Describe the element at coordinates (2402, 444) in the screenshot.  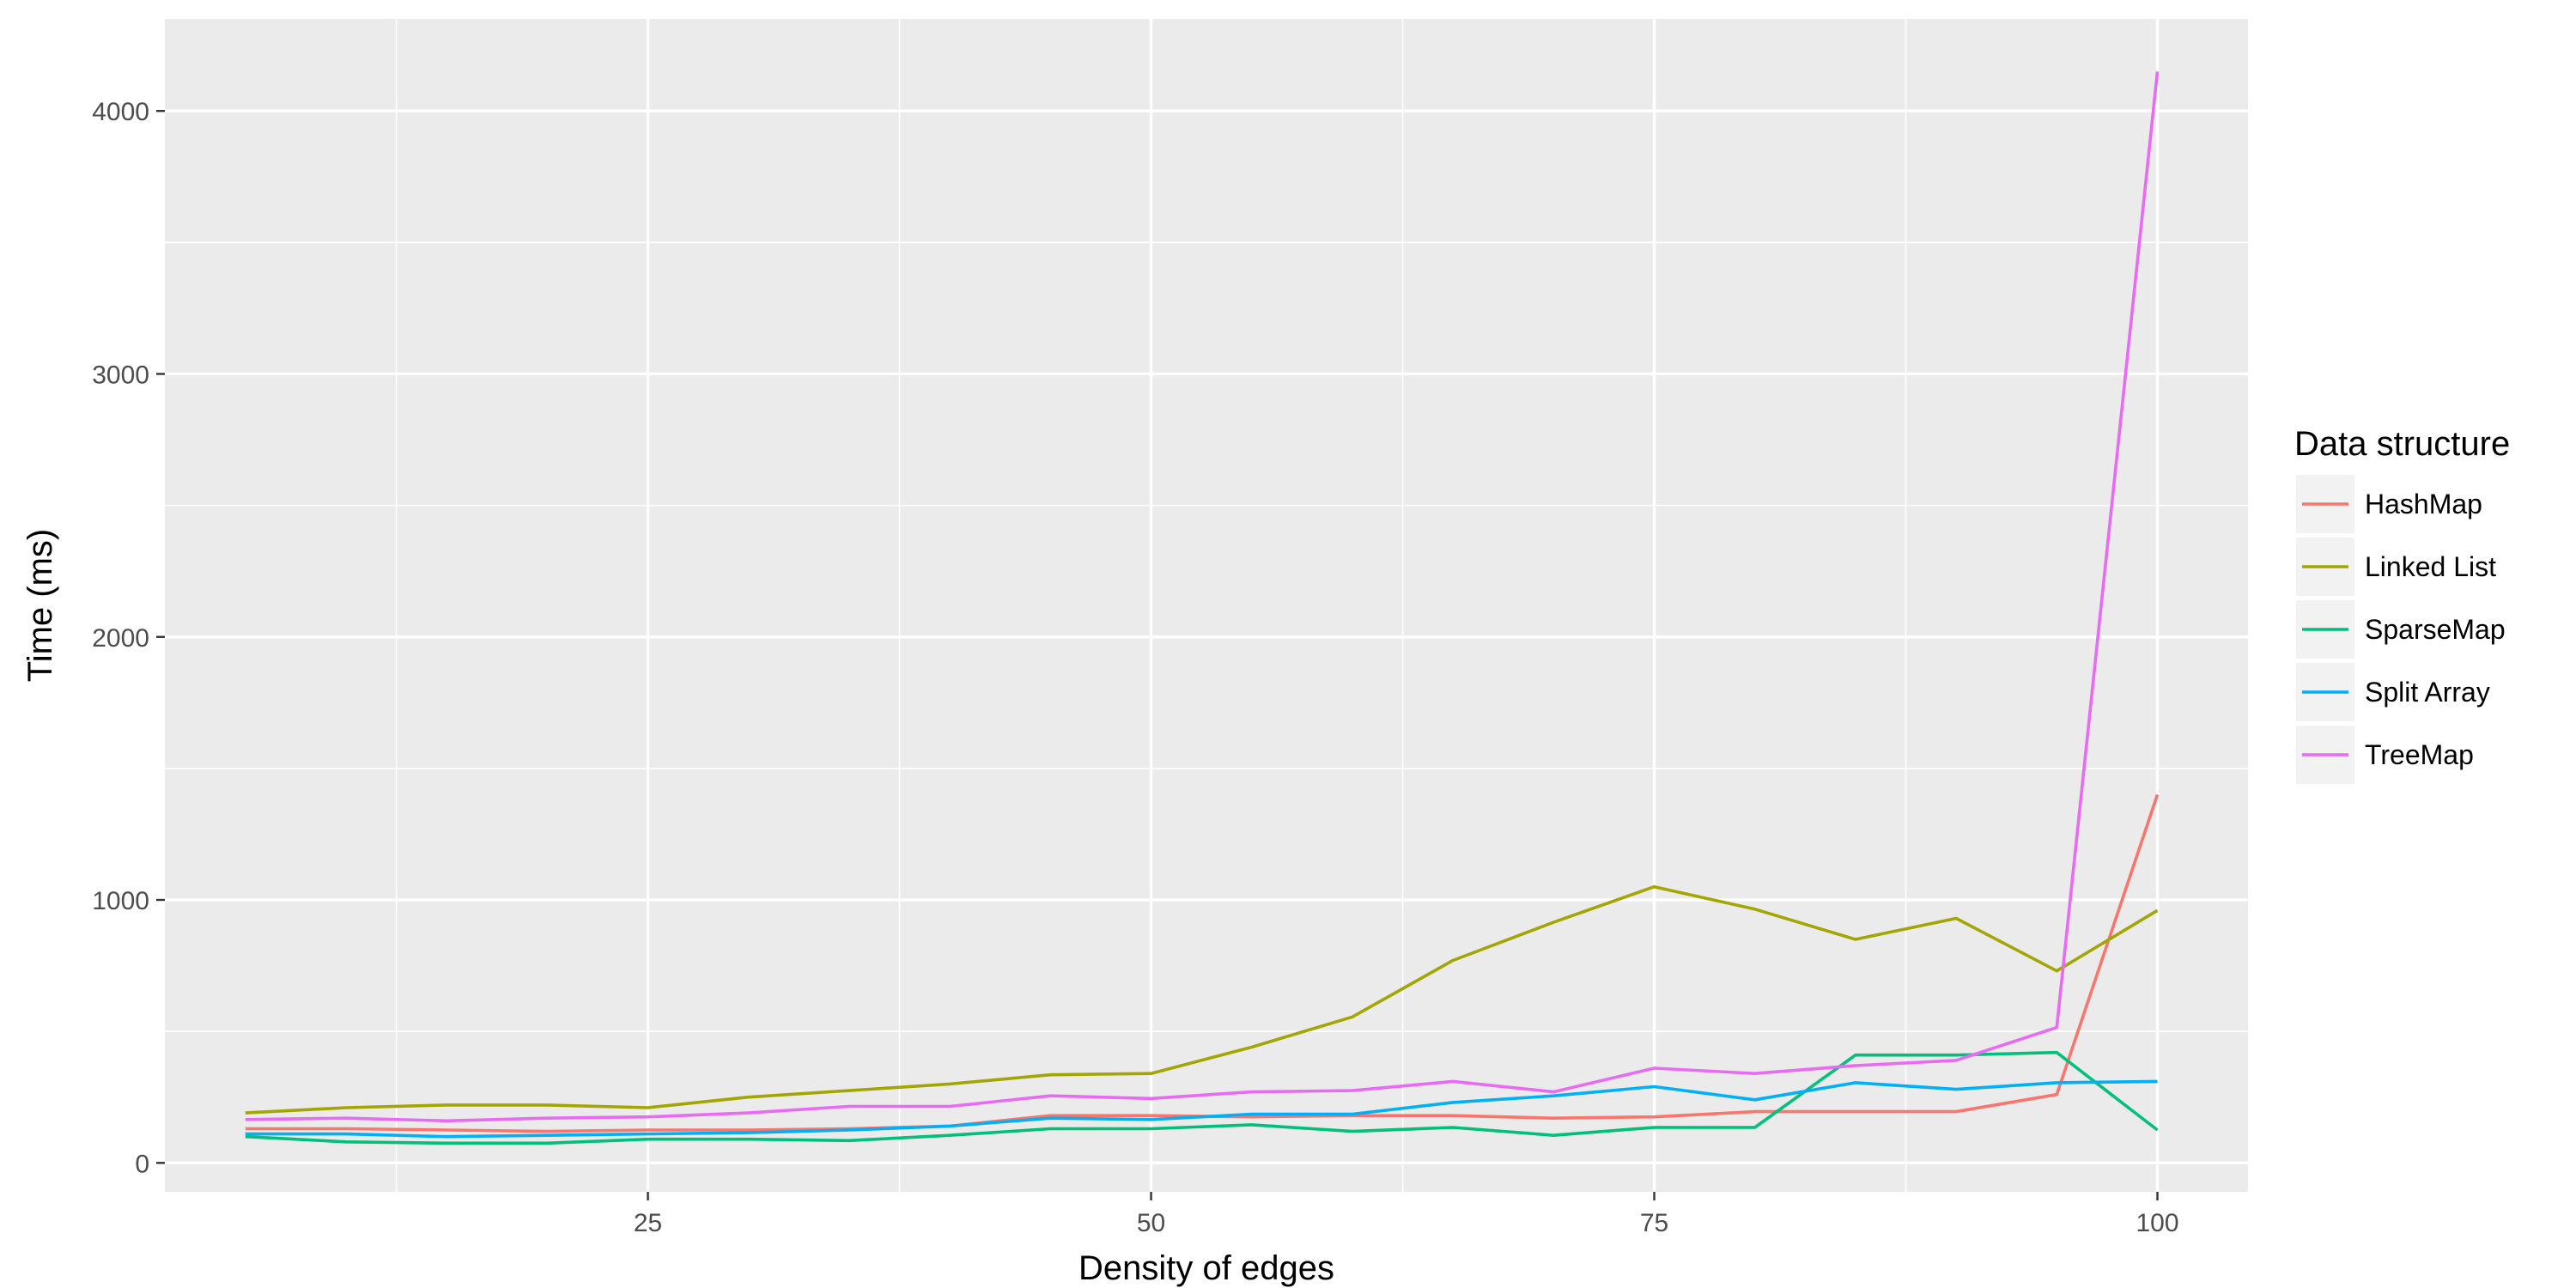
I see `legend-title: Data structure` at that location.